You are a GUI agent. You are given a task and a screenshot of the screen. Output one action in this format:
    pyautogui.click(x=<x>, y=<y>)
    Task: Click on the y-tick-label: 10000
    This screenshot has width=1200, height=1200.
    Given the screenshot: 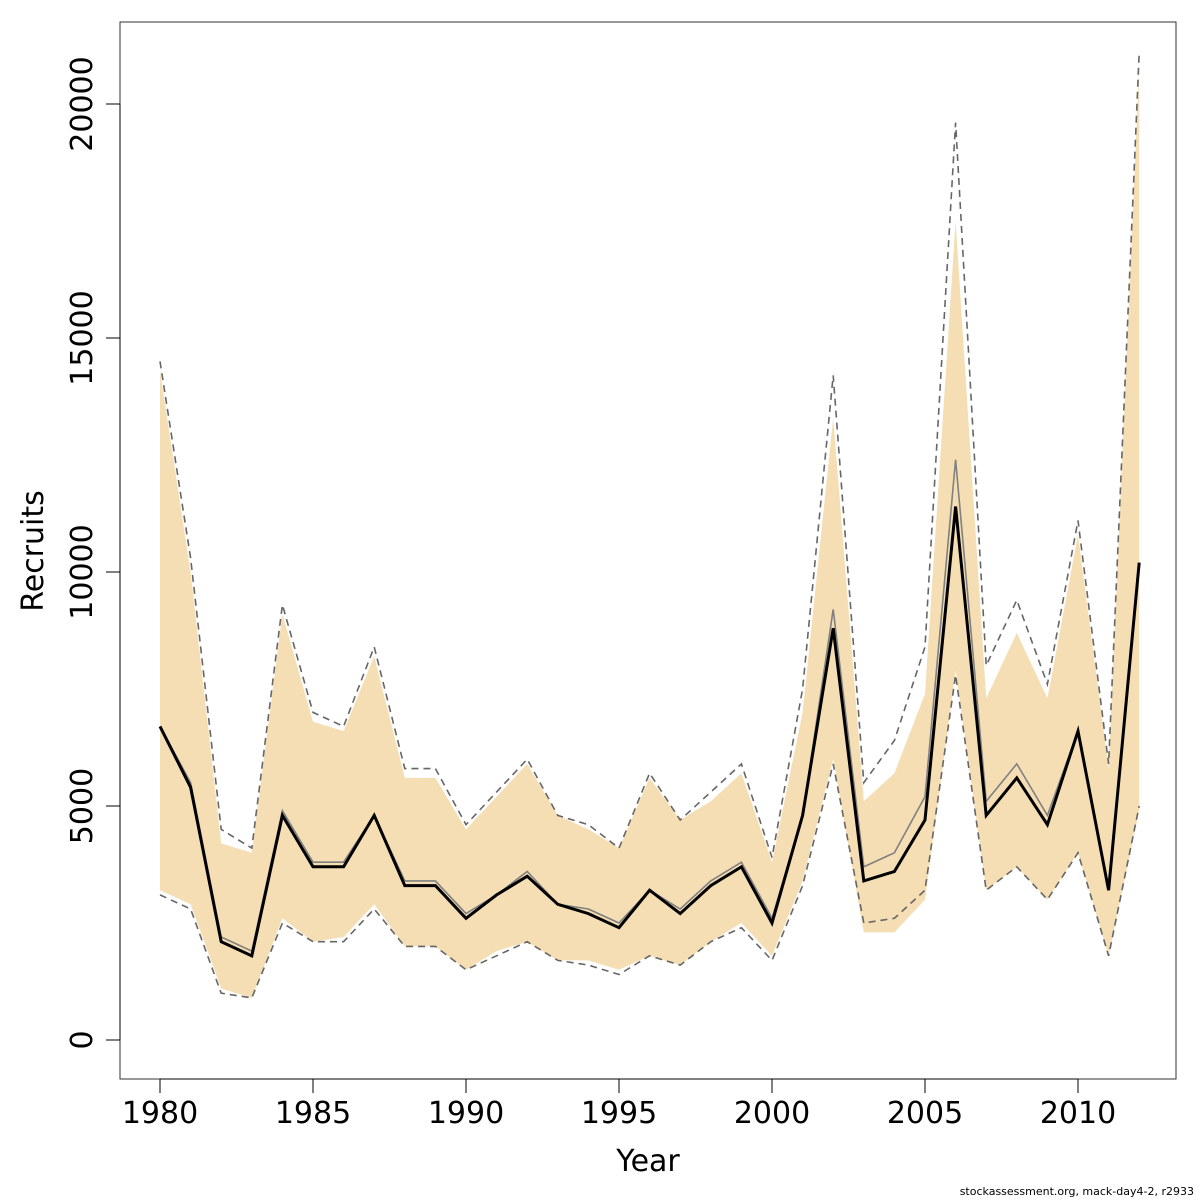 What is the action you would take?
    pyautogui.click(x=82, y=571)
    